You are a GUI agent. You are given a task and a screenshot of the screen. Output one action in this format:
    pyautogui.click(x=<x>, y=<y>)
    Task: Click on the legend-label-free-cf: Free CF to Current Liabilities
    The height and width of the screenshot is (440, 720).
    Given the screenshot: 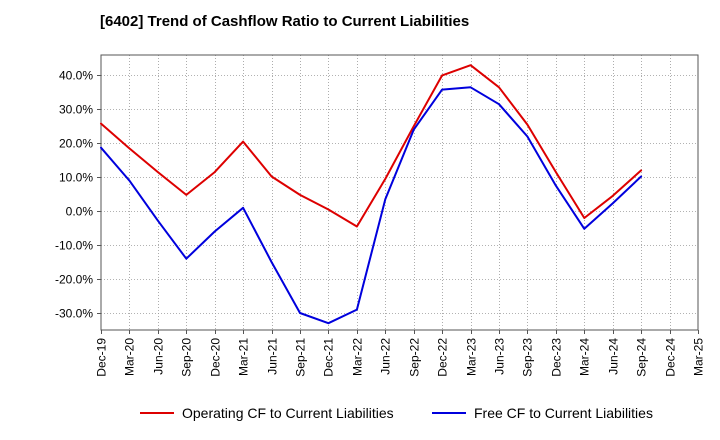 What is the action you would take?
    pyautogui.click(x=563, y=413)
    